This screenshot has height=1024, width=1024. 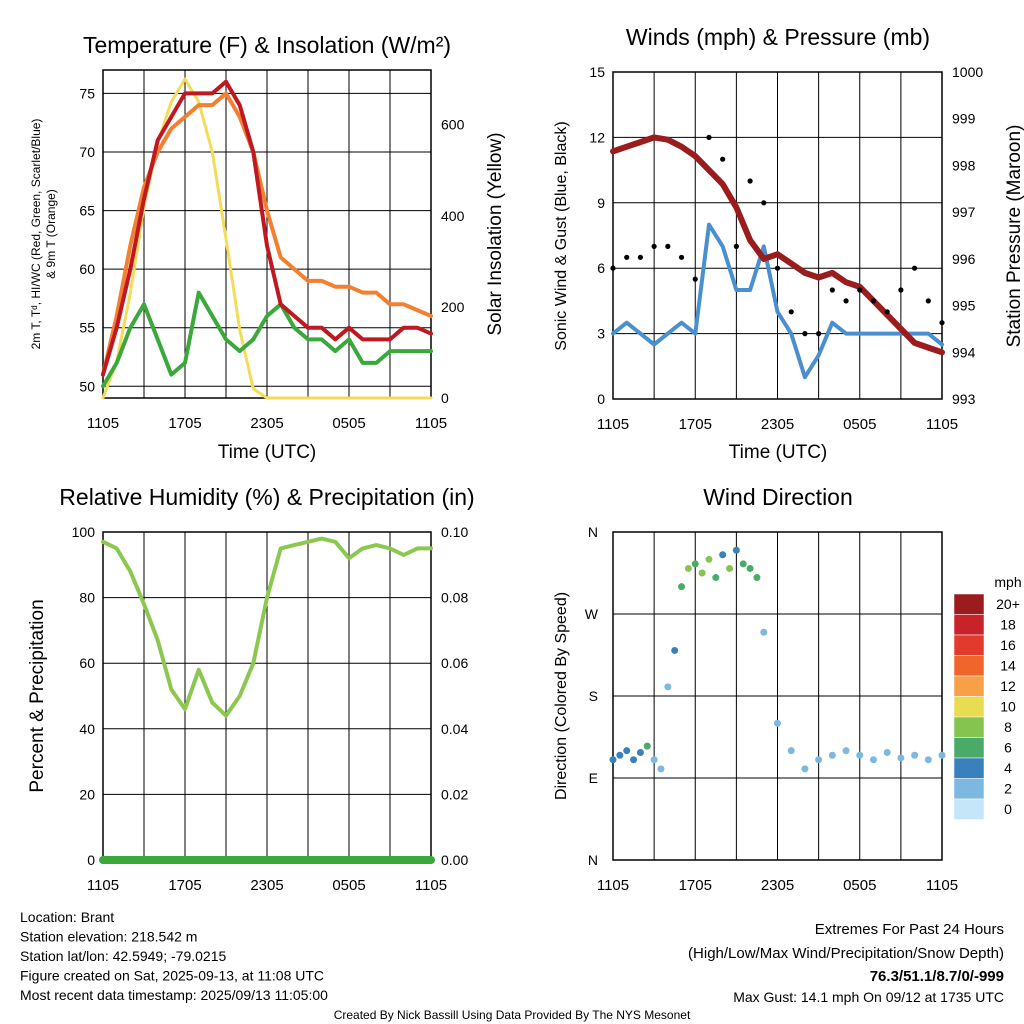 I want to click on temp-ytick-label: 400, so click(x=453, y=216).